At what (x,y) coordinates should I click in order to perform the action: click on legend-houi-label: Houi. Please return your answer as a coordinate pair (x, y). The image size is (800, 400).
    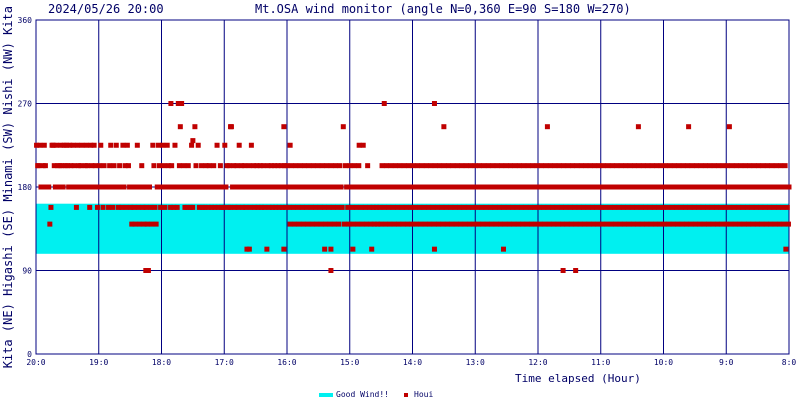
    Looking at the image, I should click on (423, 394).